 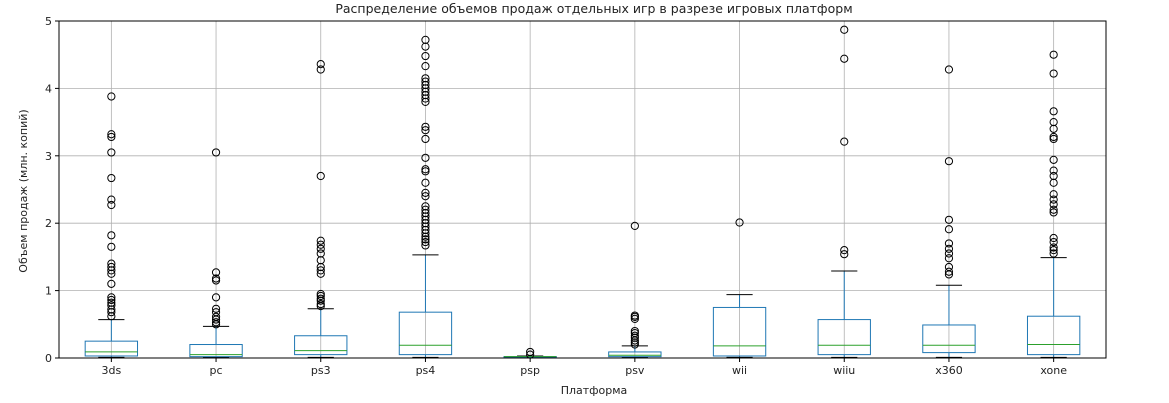 I want to click on y-tick-label: 3, so click(x=48, y=156).